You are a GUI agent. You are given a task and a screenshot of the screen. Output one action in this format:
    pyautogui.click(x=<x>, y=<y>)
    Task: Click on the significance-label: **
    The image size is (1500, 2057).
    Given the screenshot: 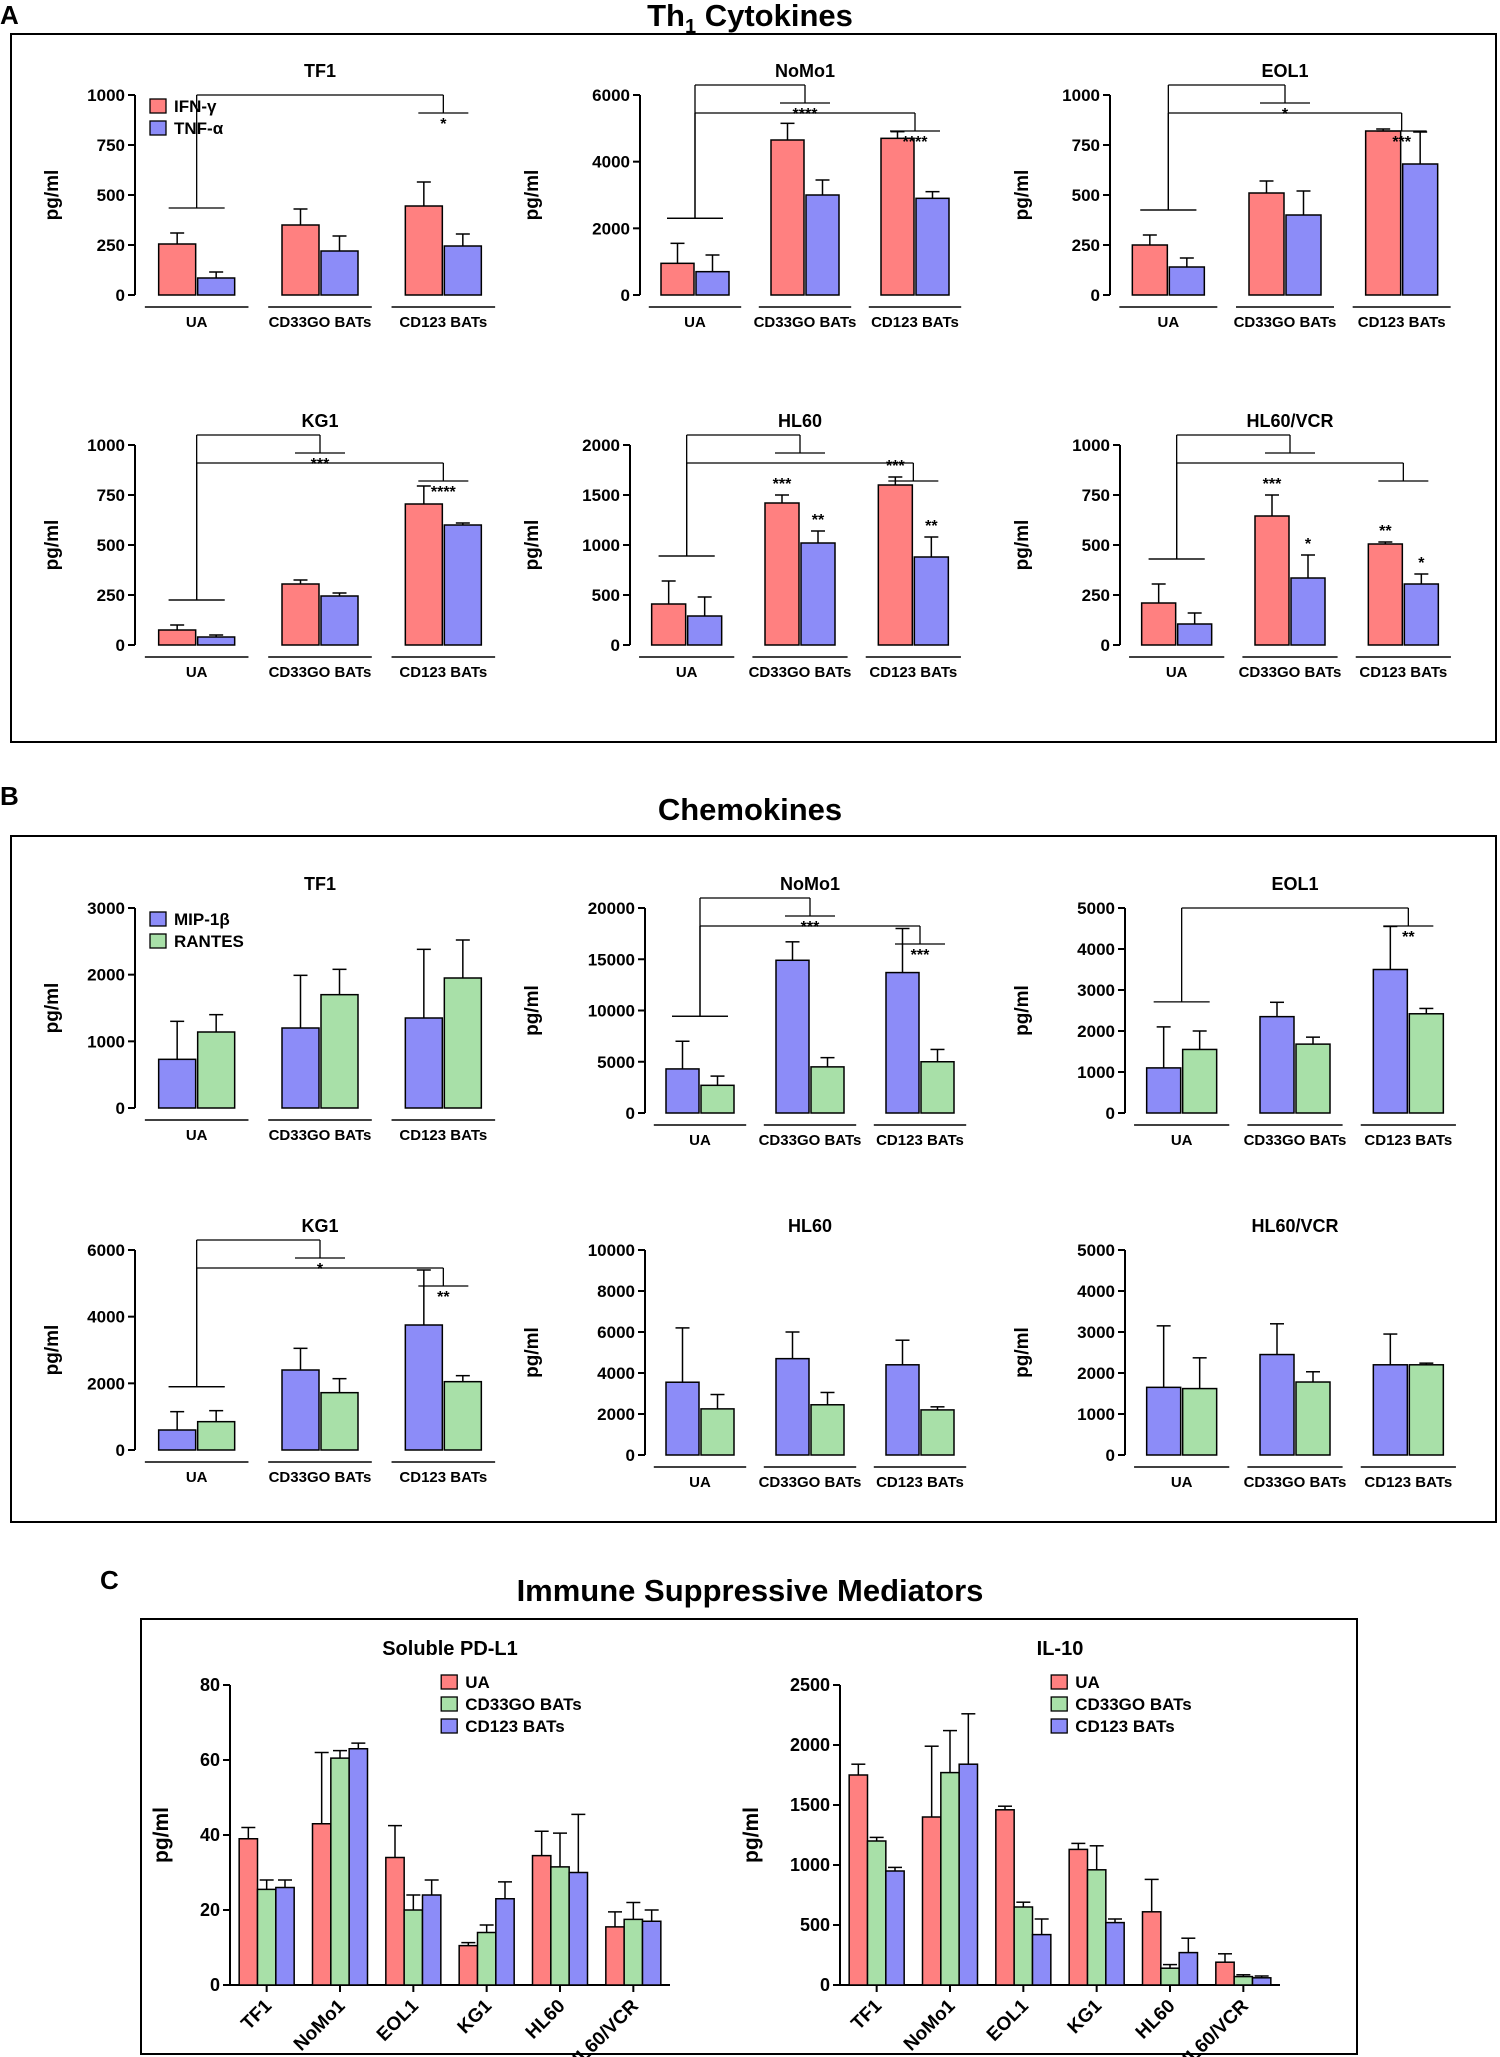 What is the action you would take?
    pyautogui.click(x=931, y=526)
    